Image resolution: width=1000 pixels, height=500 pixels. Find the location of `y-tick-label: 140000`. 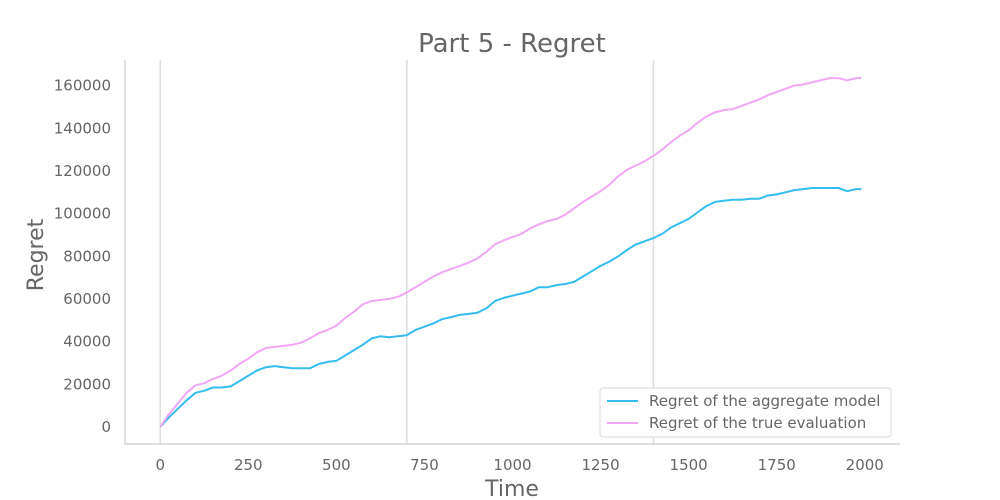

y-tick-label: 140000 is located at coordinates (82, 128).